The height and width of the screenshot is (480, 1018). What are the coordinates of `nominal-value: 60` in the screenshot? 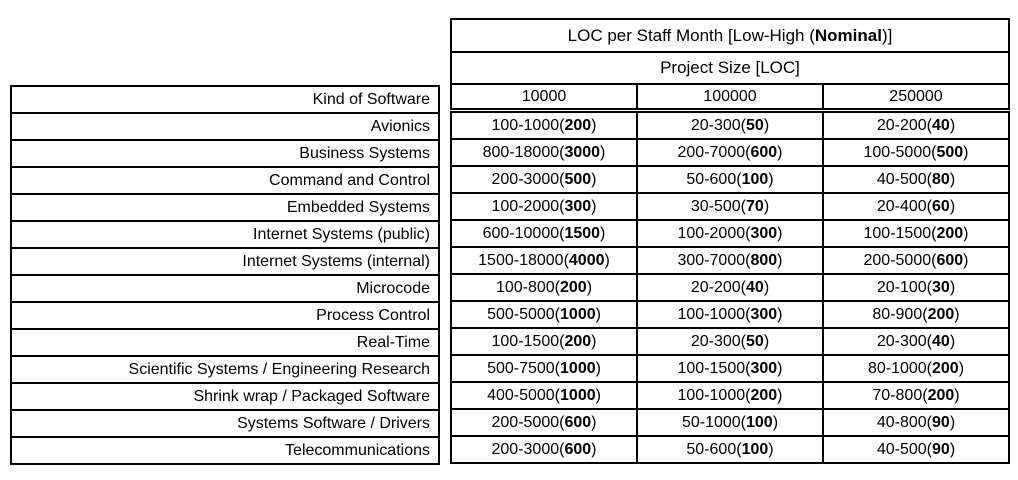 It's located at (941, 206).